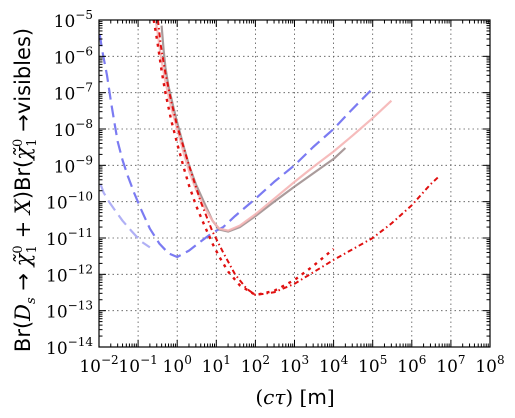  What do you see at coordinates (73, 20) in the screenshot?
I see `y-tick-label-9: 10⁻⁵` at bounding box center [73, 20].